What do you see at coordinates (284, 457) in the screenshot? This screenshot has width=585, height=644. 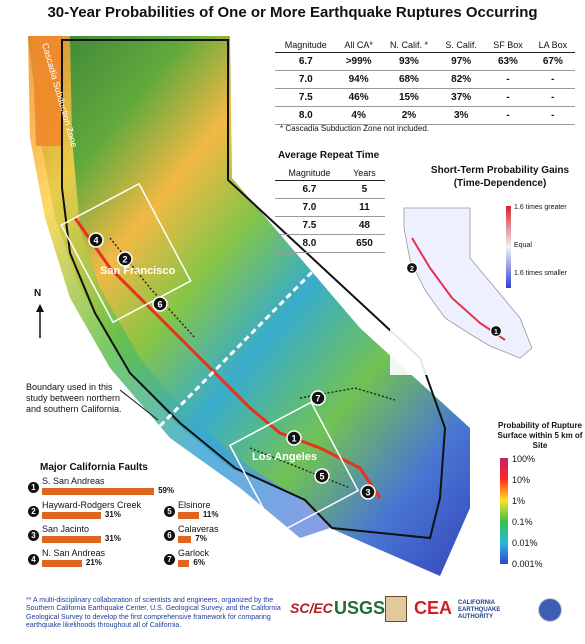 I see `la-label: Los Angeles` at bounding box center [284, 457].